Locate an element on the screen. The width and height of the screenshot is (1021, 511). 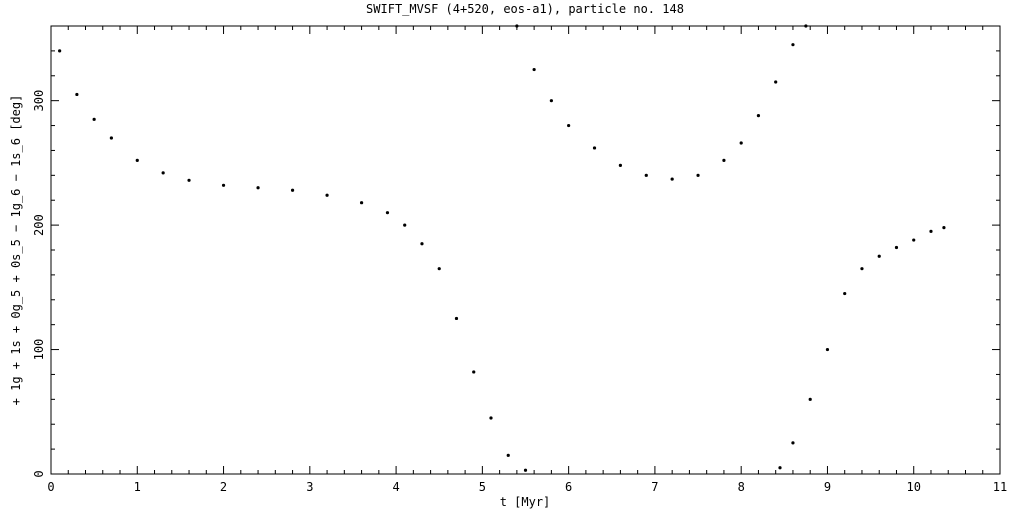
y-tick-label: 200 is located at coordinates (39, 225).